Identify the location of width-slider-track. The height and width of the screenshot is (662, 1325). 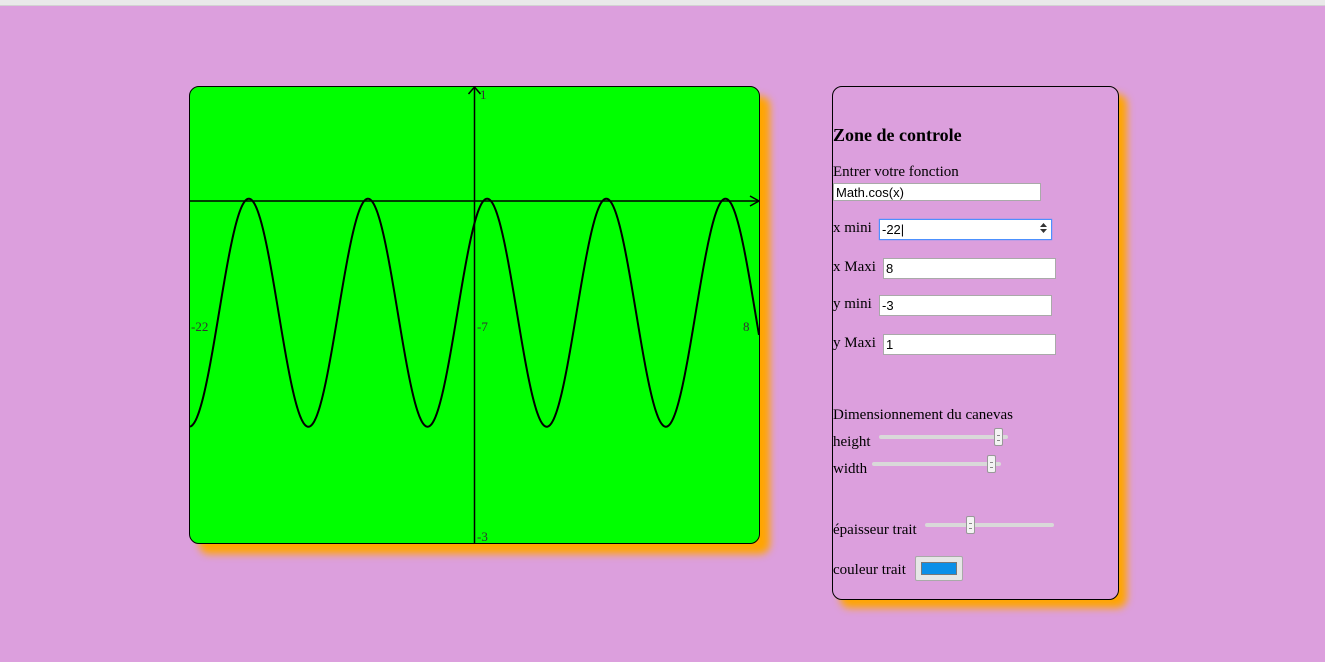
(936, 464).